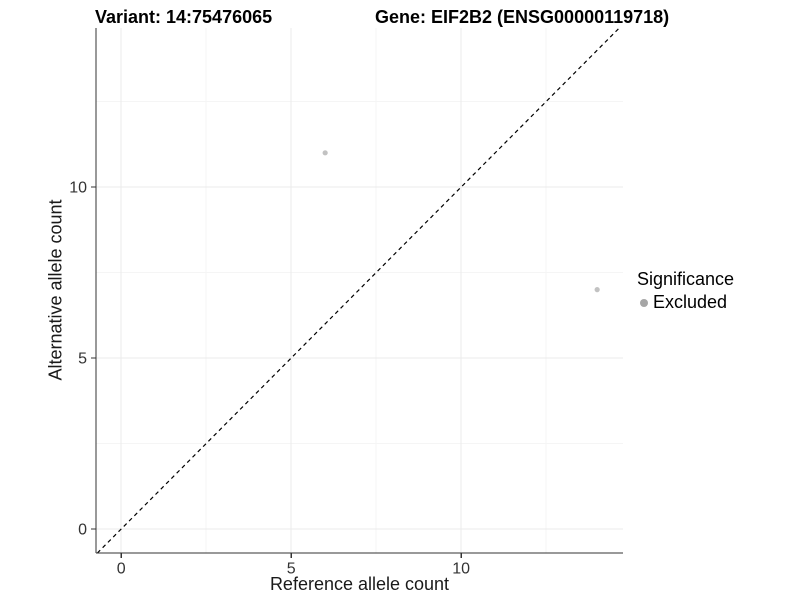 The width and height of the screenshot is (800, 600). I want to click on x-tick-label: 10, so click(461, 568).